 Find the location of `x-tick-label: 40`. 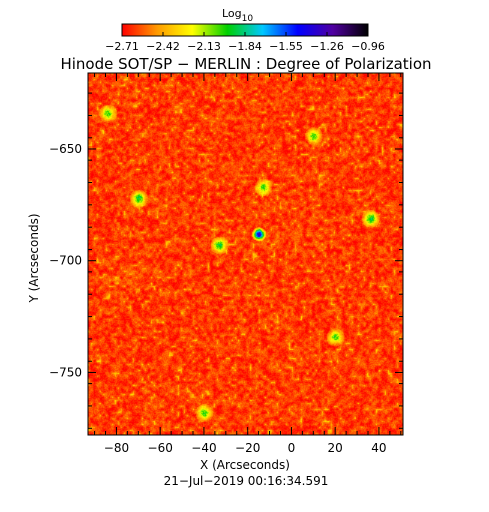

x-tick-label: 40 is located at coordinates (378, 448).